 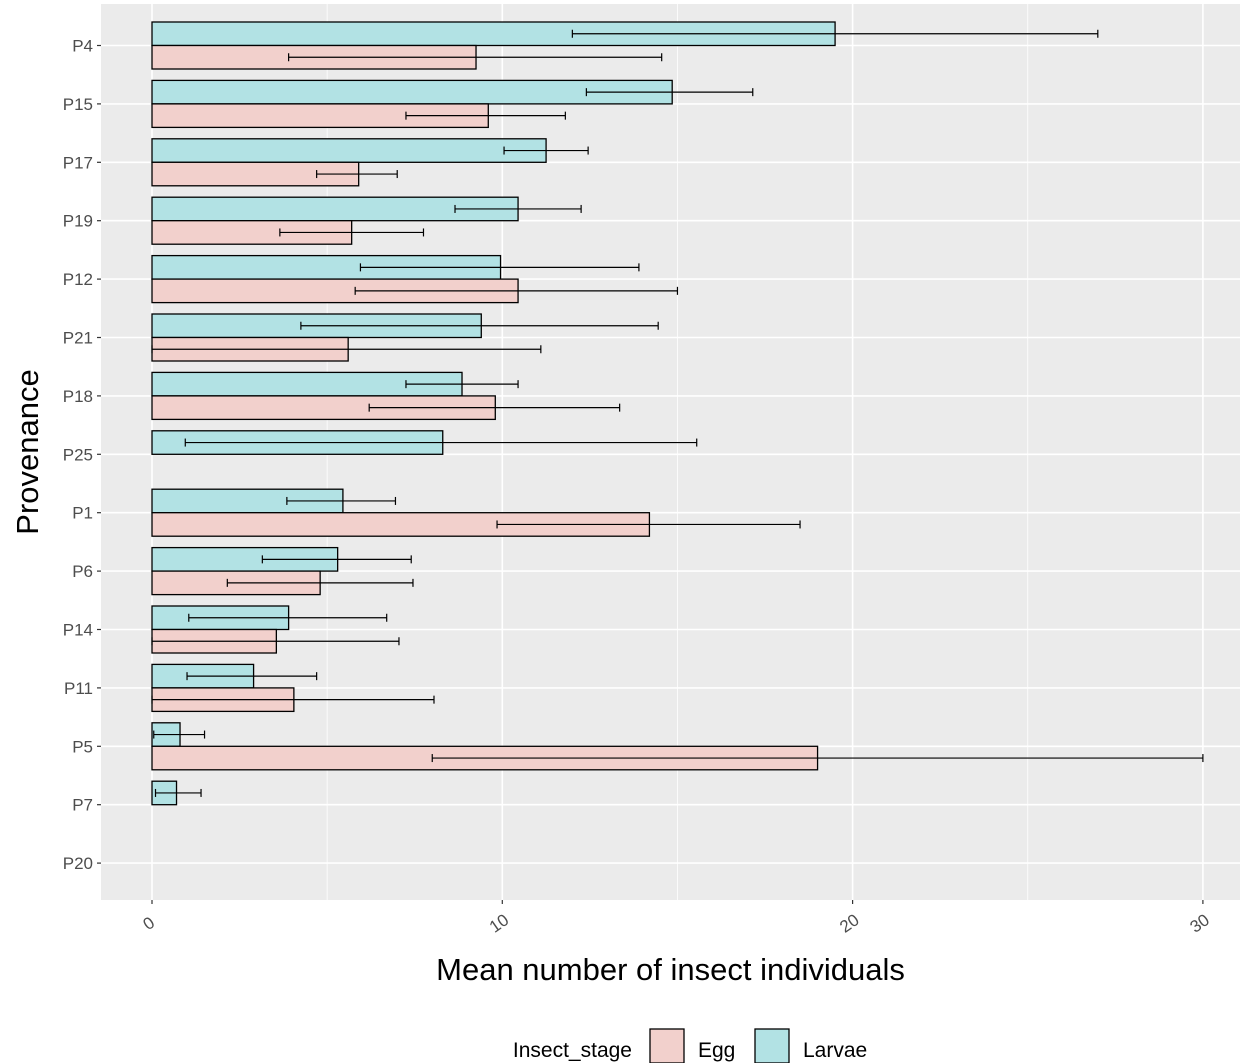 What do you see at coordinates (670, 969) in the screenshot?
I see `x-axis-title: Mean number of insect individuals` at bounding box center [670, 969].